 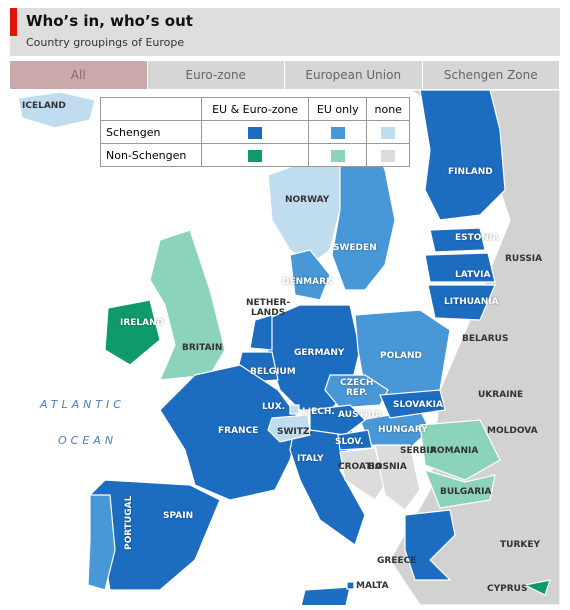 What do you see at coordinates (216, 75) in the screenshot?
I see `tab: Euro-zone` at bounding box center [216, 75].